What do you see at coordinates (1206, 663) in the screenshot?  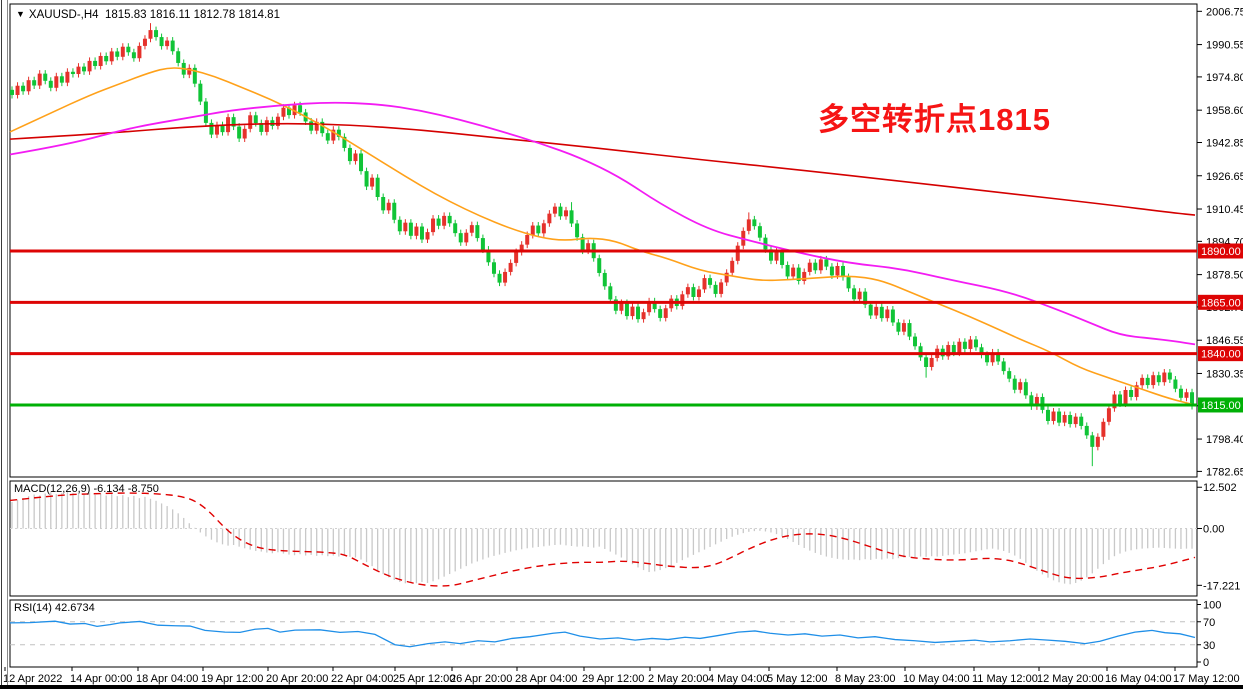 I see `rsi-axis-label: 0` at bounding box center [1206, 663].